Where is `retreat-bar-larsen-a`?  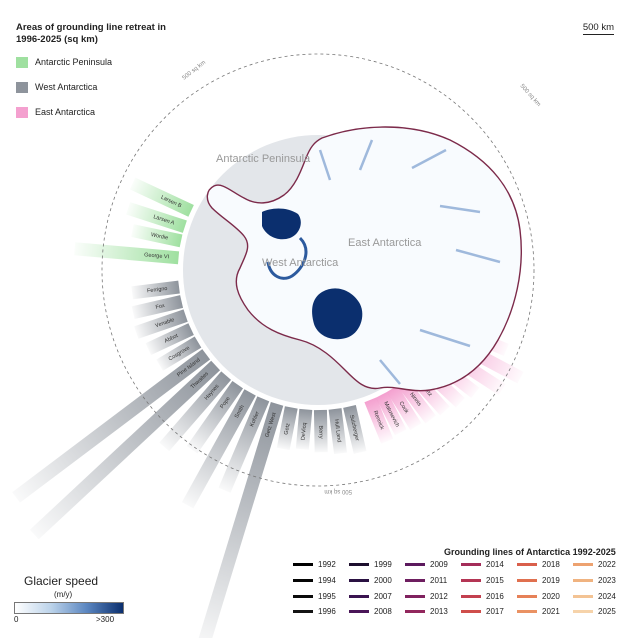
retreat-bar-larsen-a is located at coordinates (156, 217).